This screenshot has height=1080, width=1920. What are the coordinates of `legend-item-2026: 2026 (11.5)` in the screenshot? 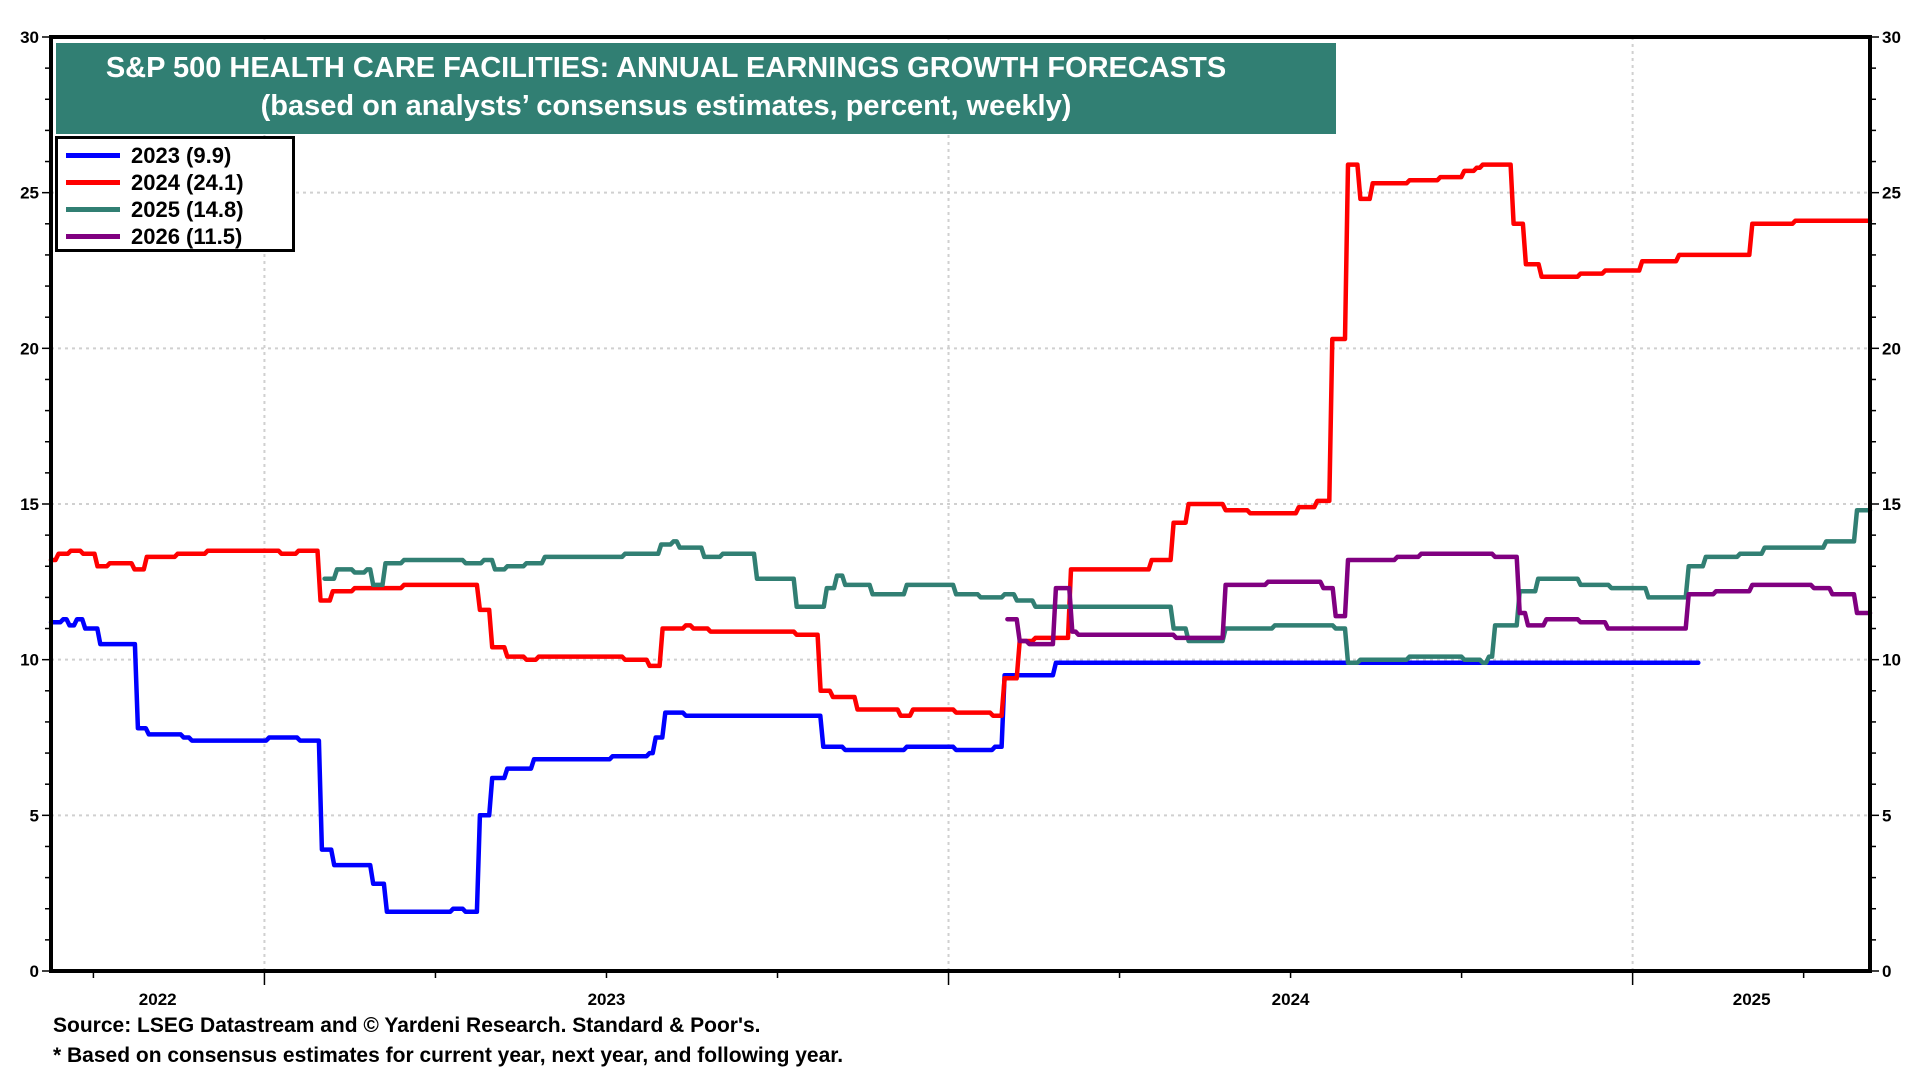 It's located at (175, 236).